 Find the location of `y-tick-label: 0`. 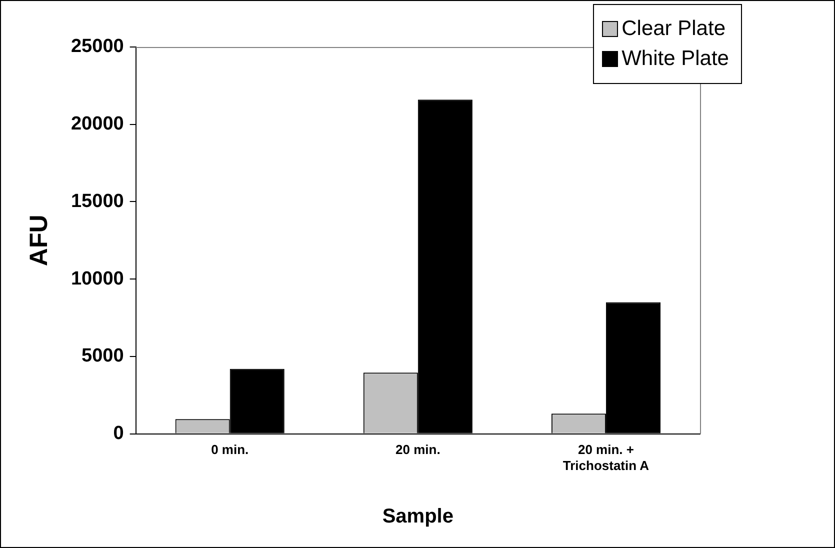

y-tick-label: 0 is located at coordinates (118, 433).